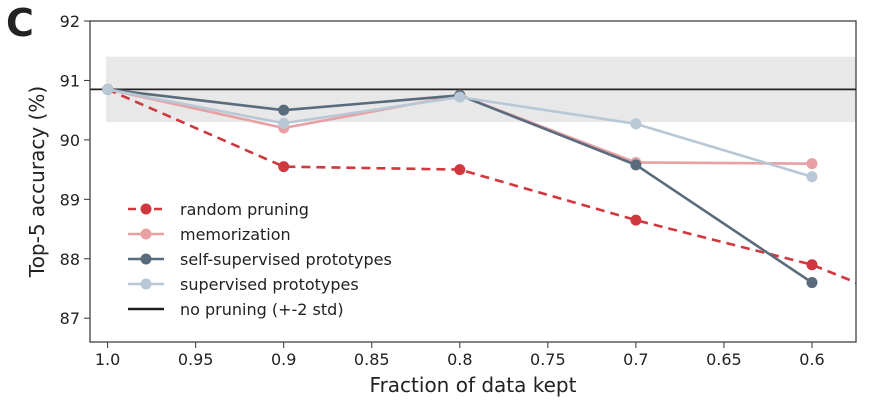 Image resolution: width=880 pixels, height=407 pixels. What do you see at coordinates (70, 80) in the screenshot?
I see `y-tick-label: 91` at bounding box center [70, 80].